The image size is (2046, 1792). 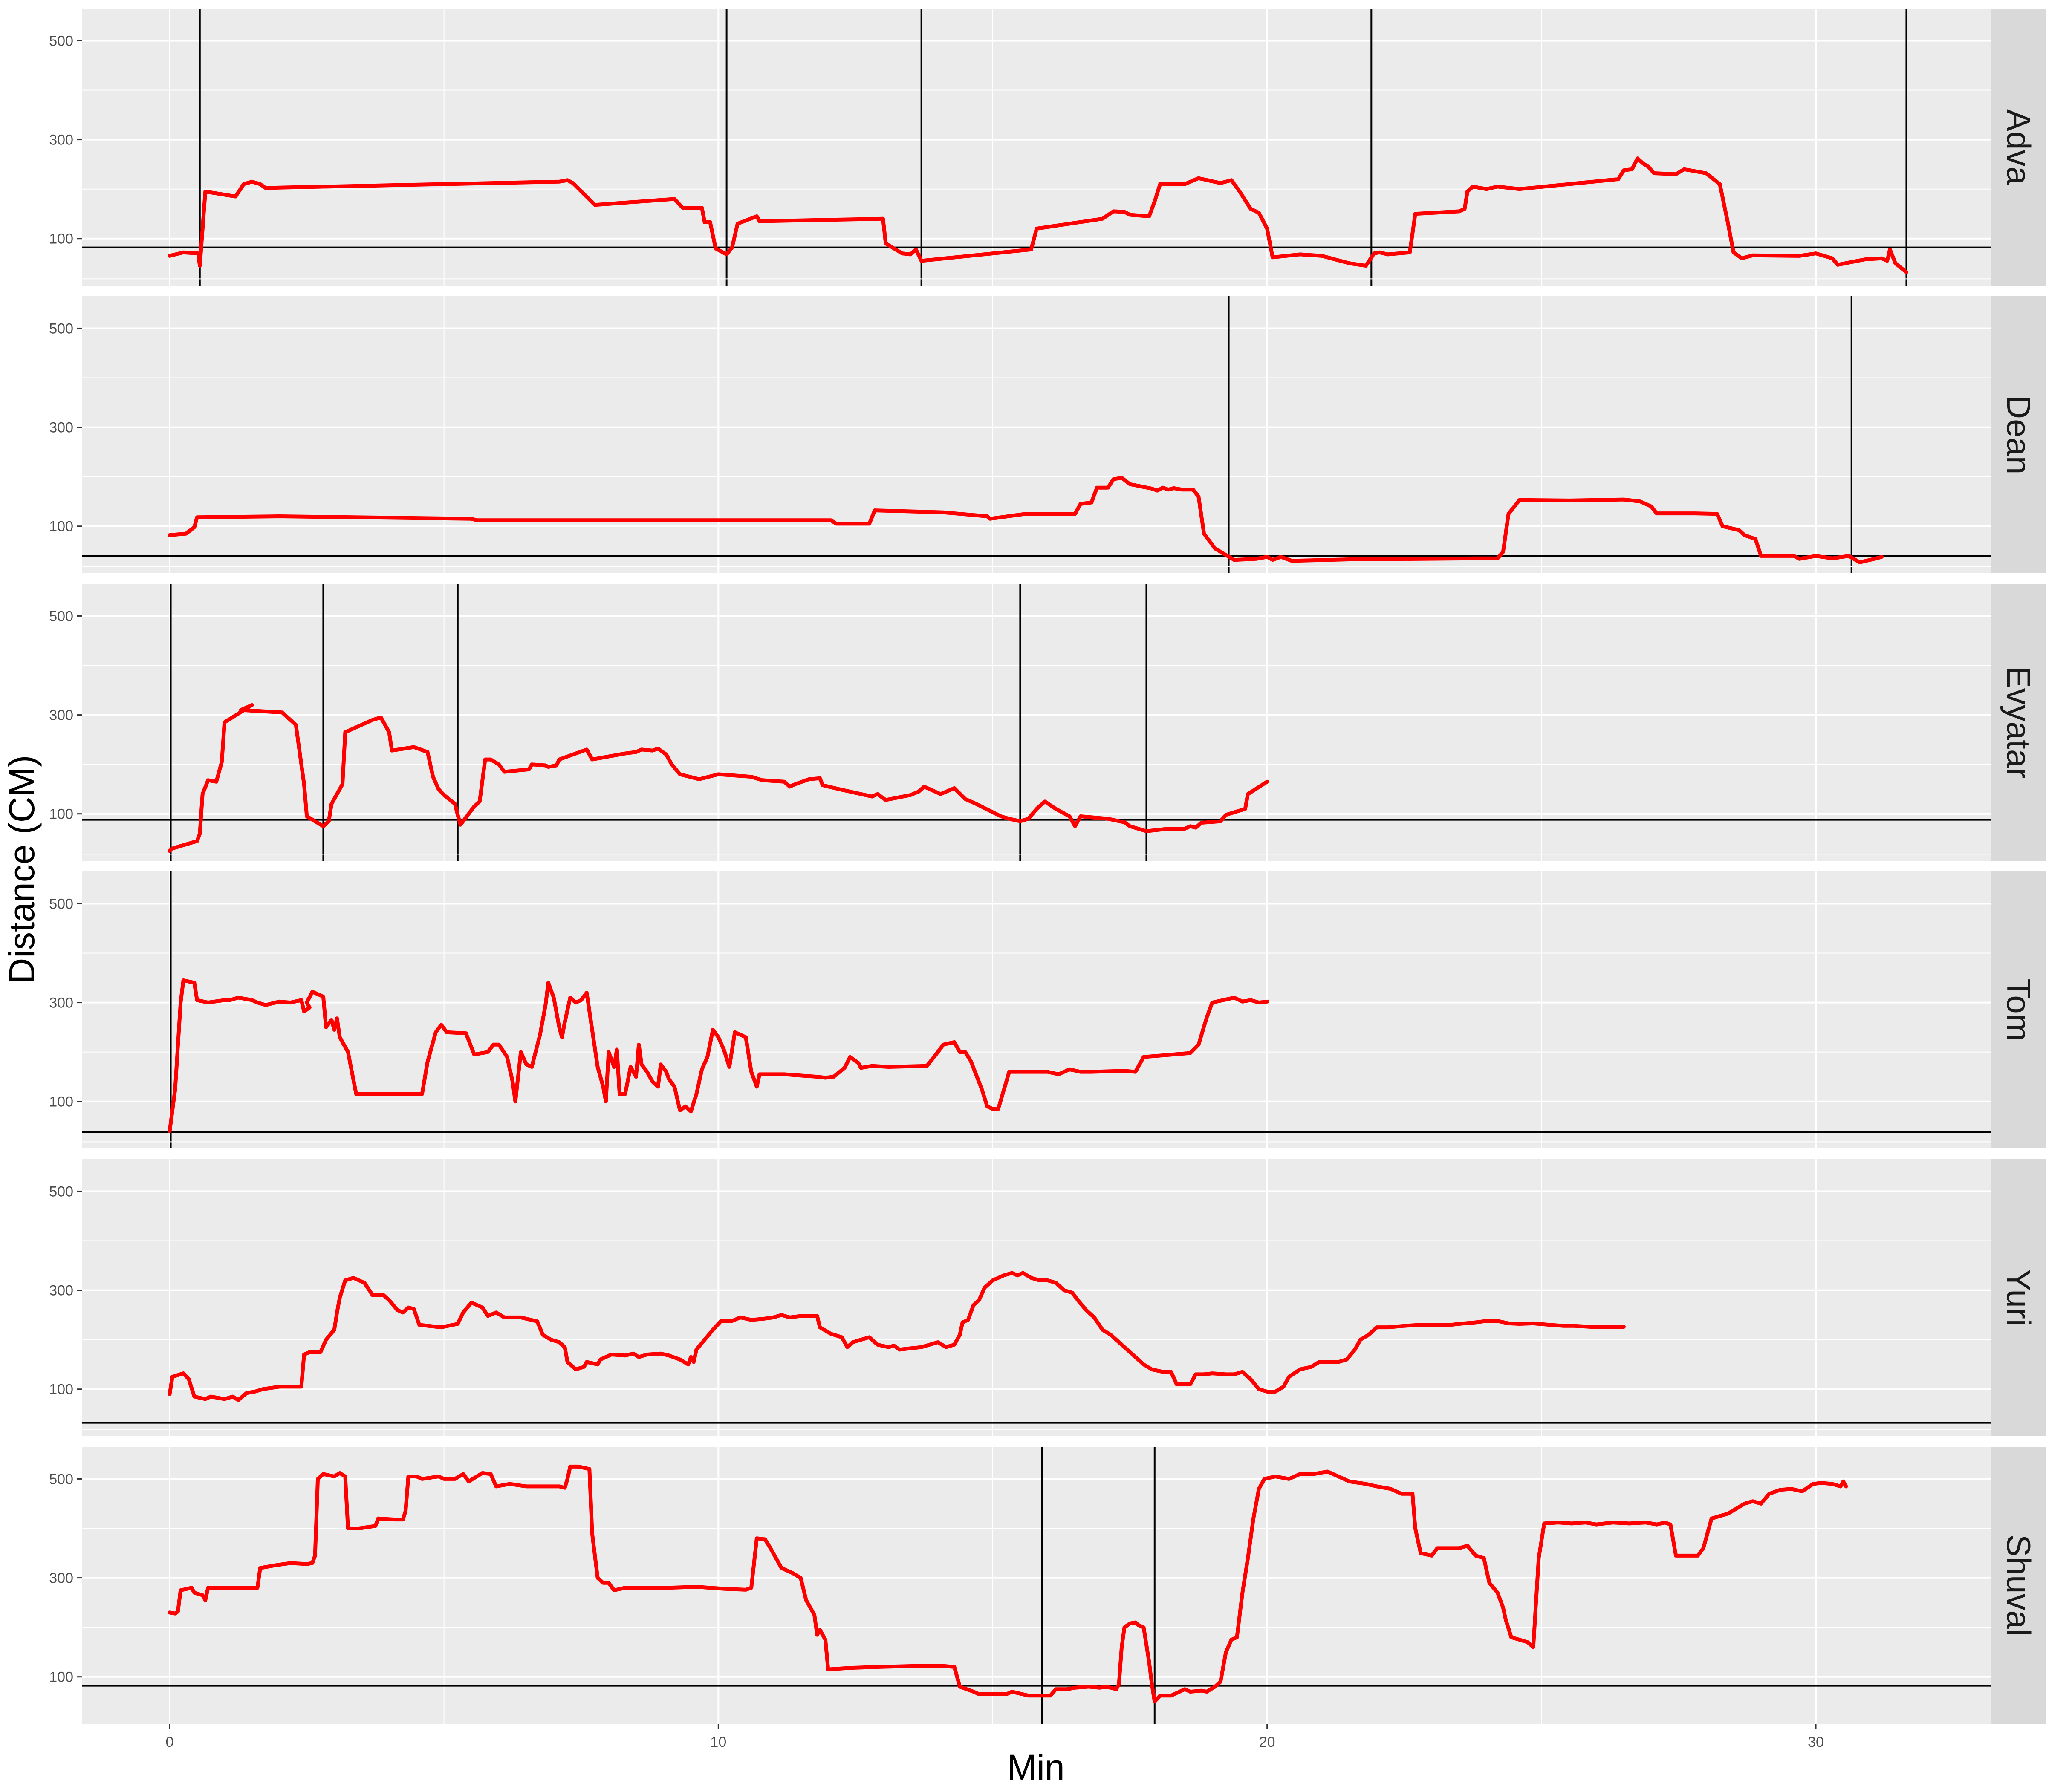 I want to click on facet-label: Dean, so click(x=2019, y=434).